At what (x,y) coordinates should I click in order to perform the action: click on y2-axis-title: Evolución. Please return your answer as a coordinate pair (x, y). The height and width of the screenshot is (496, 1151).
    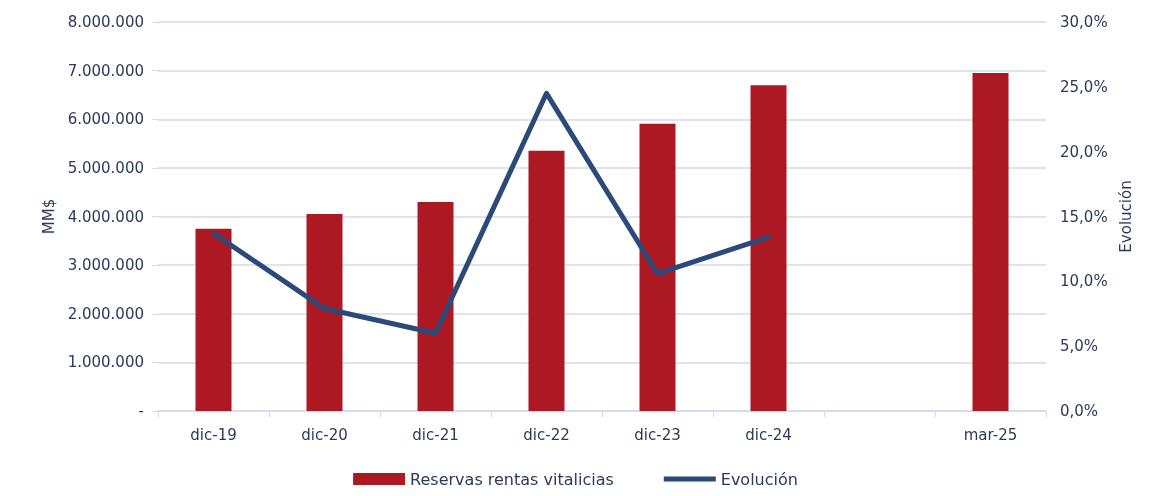
    Looking at the image, I should click on (1126, 216).